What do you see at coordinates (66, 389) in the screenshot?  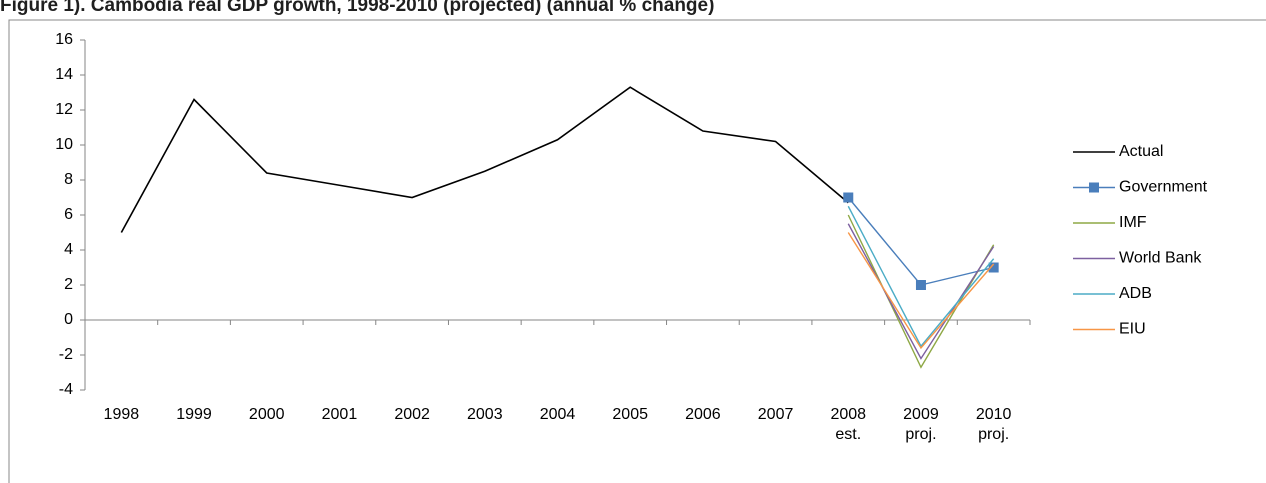 I see `y-tick-label: -4` at bounding box center [66, 389].